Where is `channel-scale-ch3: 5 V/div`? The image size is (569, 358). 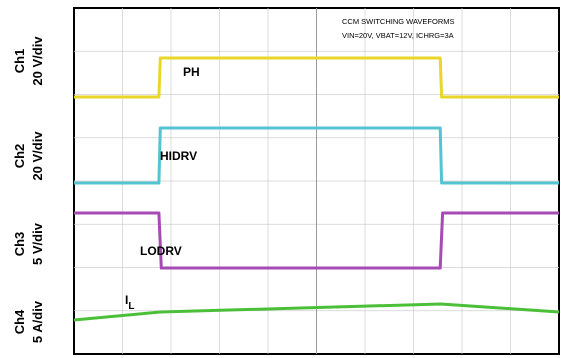
channel-scale-ch3: 5 V/div is located at coordinates (37, 243).